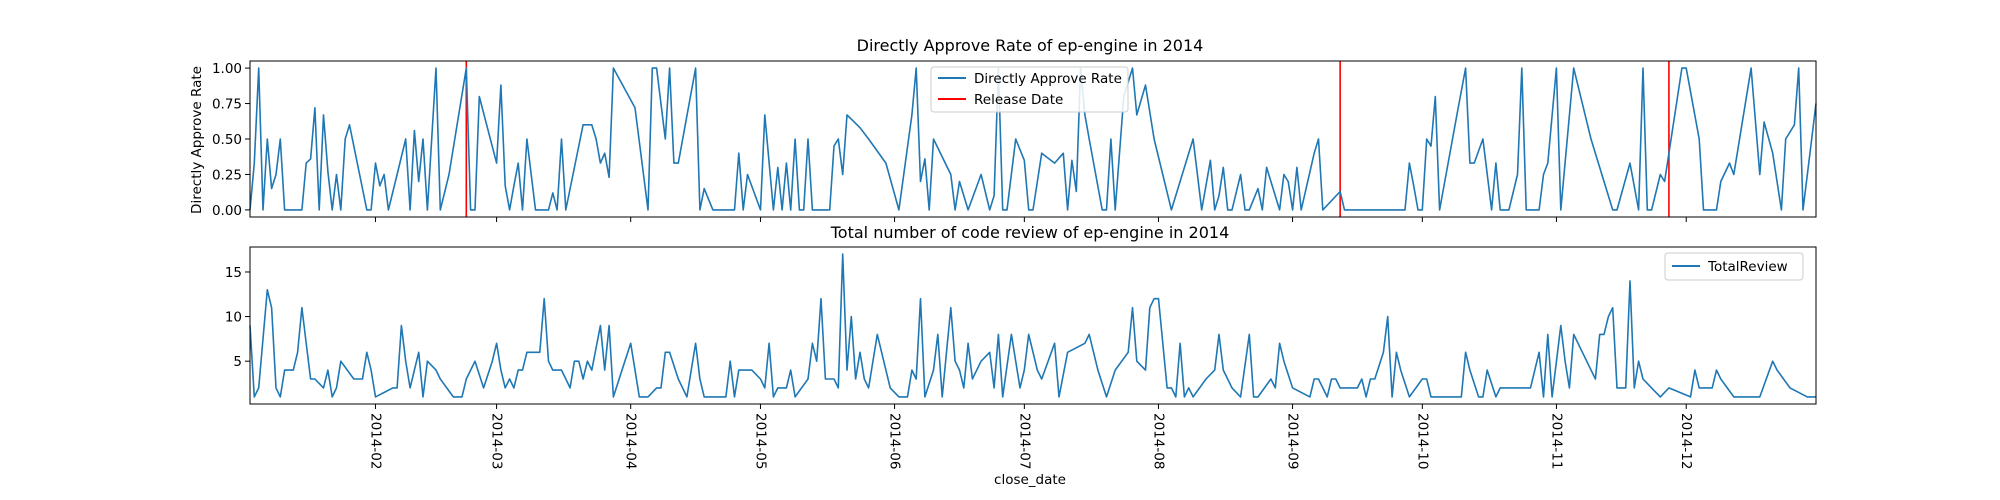  I want to click on ytick-label: 1.00, so click(227, 69).